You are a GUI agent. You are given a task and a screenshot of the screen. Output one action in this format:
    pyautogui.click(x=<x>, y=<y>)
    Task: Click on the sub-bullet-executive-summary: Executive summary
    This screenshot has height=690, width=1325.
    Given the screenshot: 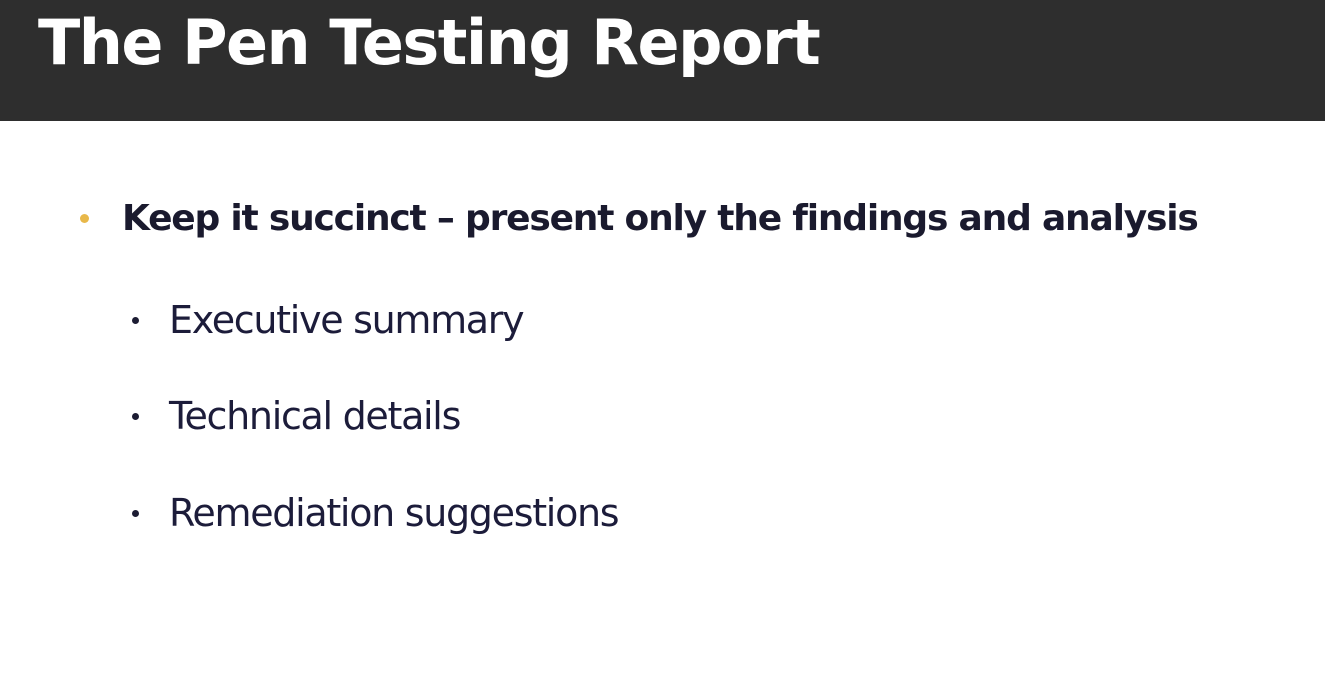 What is the action you would take?
    pyautogui.click(x=328, y=320)
    